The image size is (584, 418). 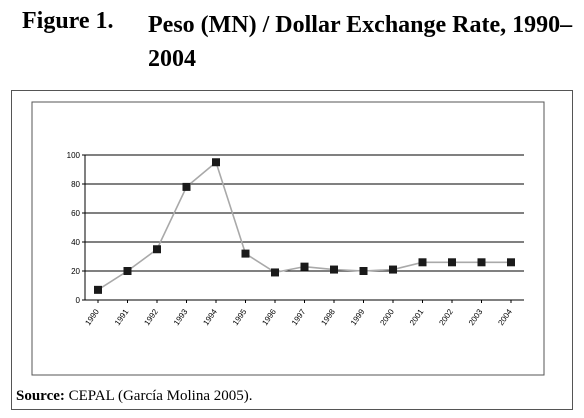 I want to click on data-point-1998, so click(x=334, y=269).